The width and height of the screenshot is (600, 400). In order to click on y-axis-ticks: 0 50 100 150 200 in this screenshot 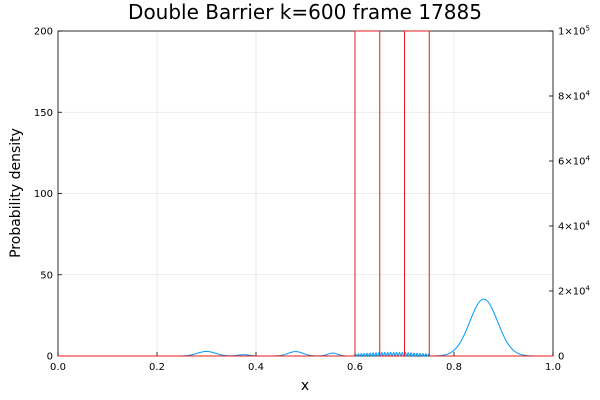, I will do `click(48, 195)`.